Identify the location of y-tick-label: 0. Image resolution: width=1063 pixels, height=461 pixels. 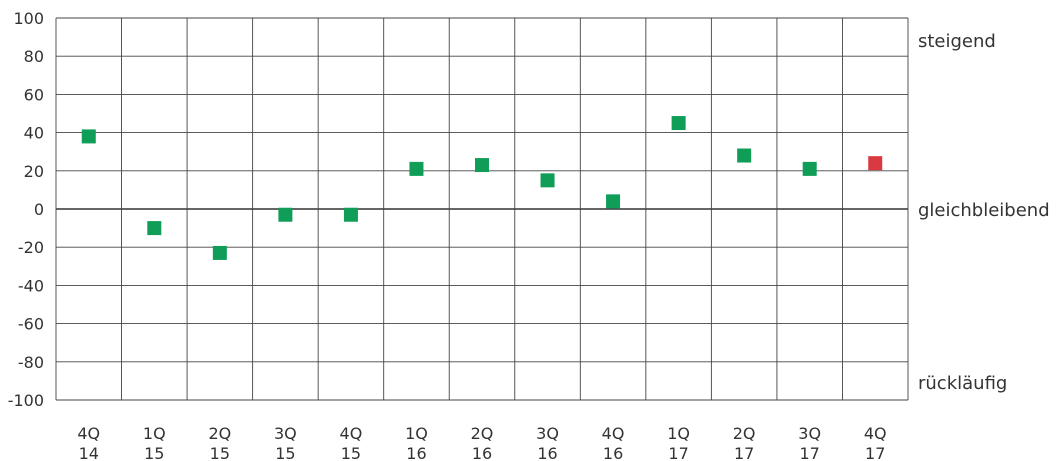
(39, 209).